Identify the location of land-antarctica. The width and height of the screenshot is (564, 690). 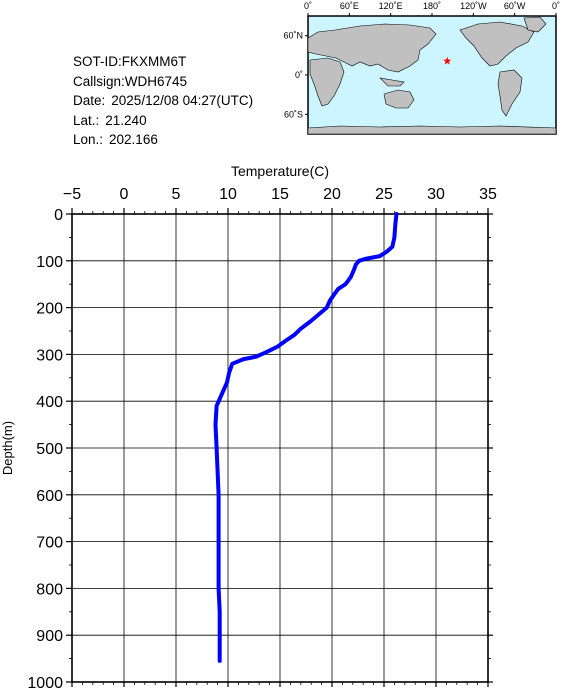
(432, 130).